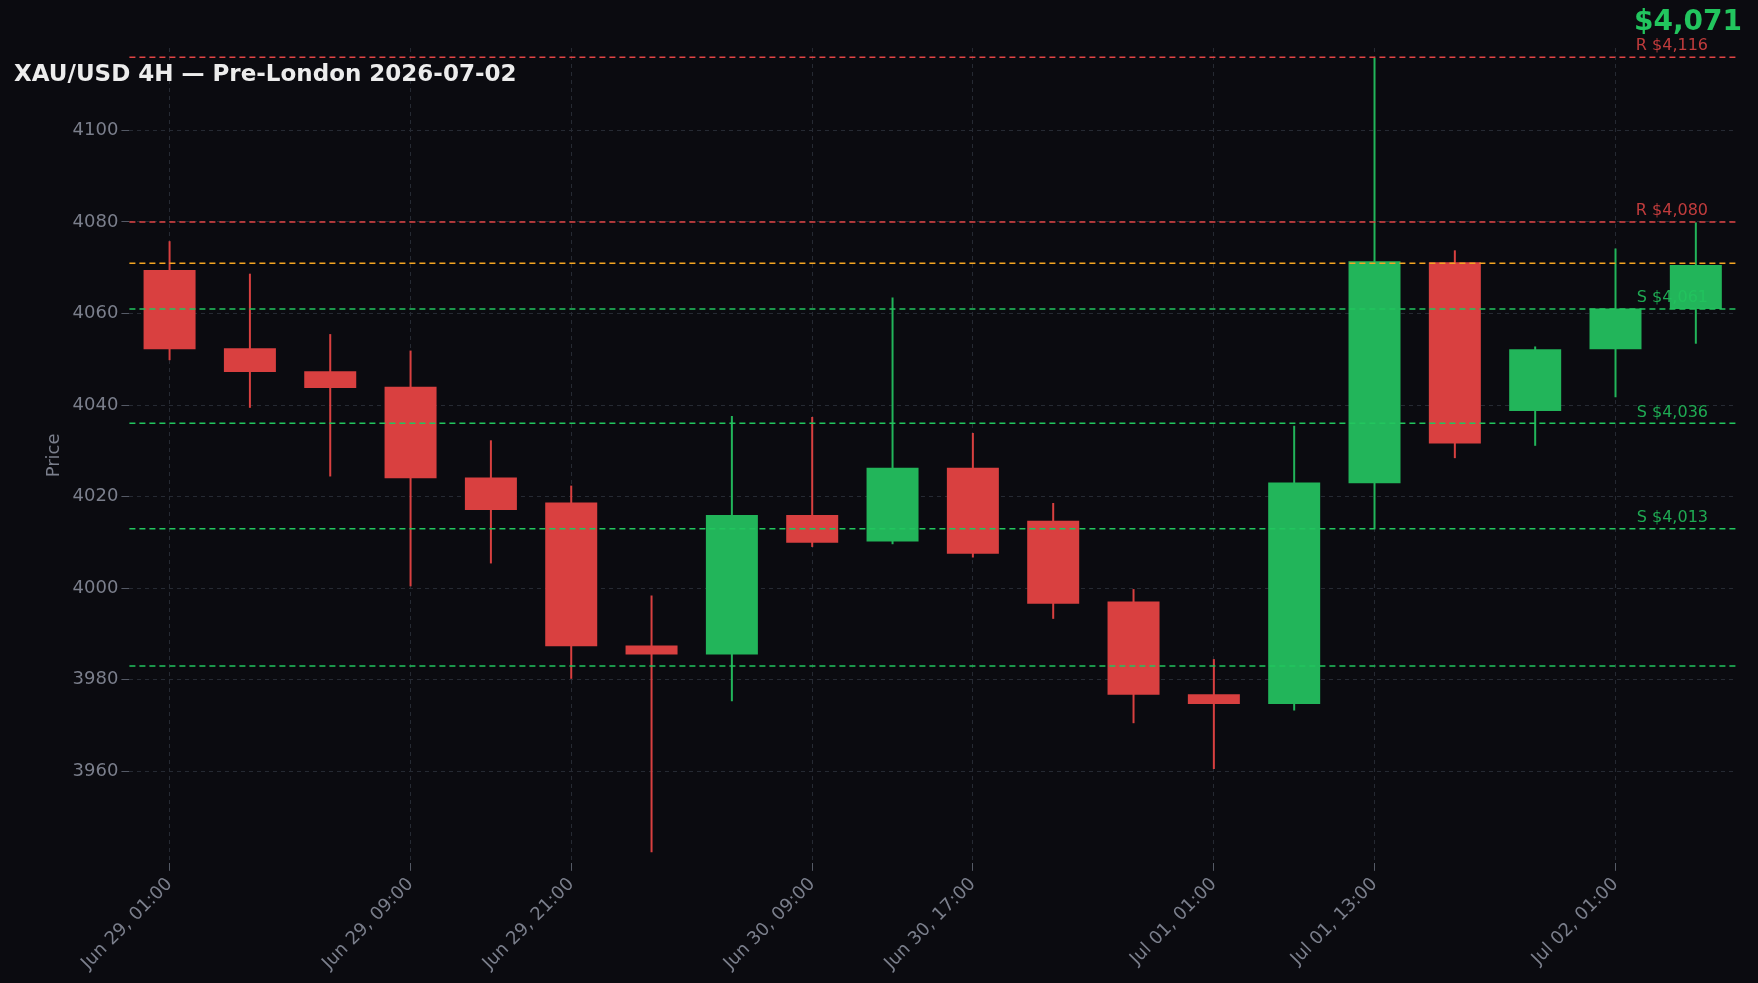 The image size is (1758, 983). What do you see at coordinates (1671, 45) in the screenshot?
I see `ref-line-label: R $4,116` at bounding box center [1671, 45].